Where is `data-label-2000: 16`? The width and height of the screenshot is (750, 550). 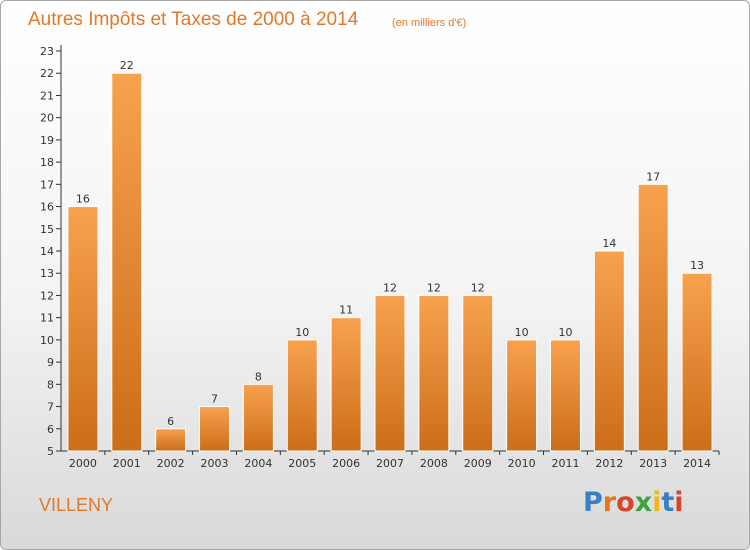
data-label-2000: 16 is located at coordinates (83, 199).